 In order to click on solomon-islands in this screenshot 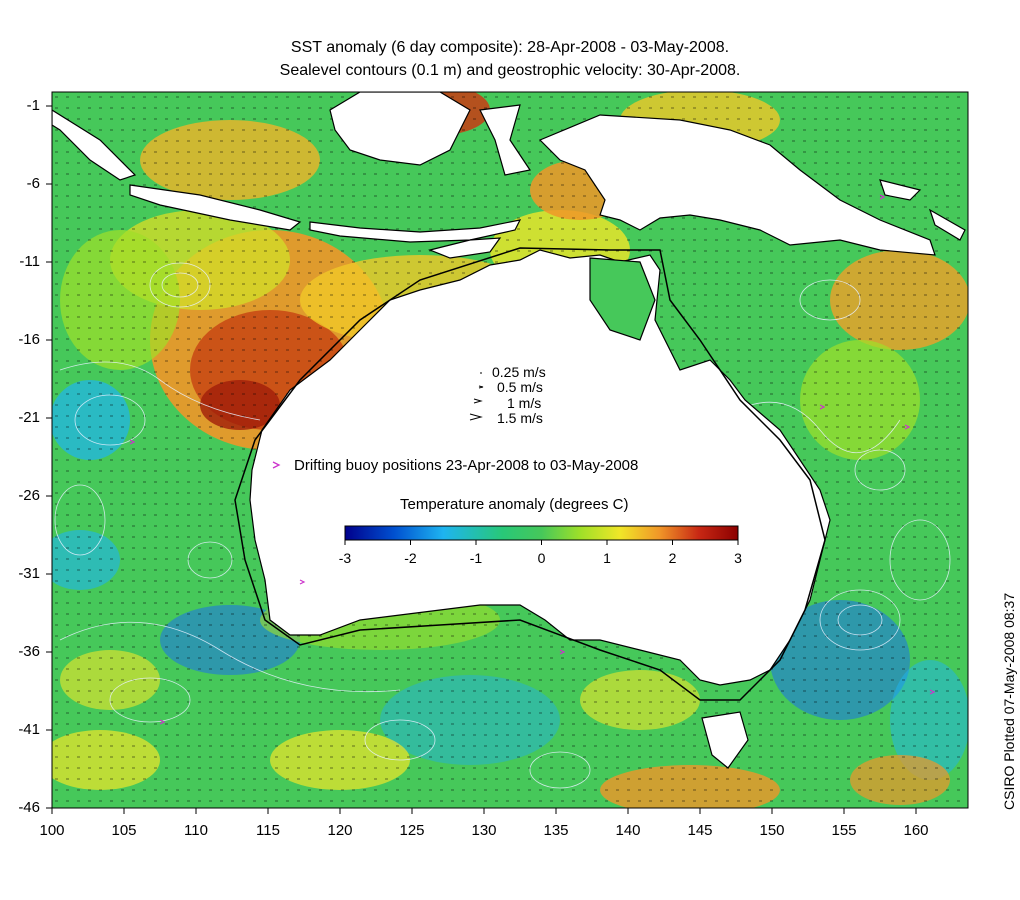, I will do `click(947, 224)`.